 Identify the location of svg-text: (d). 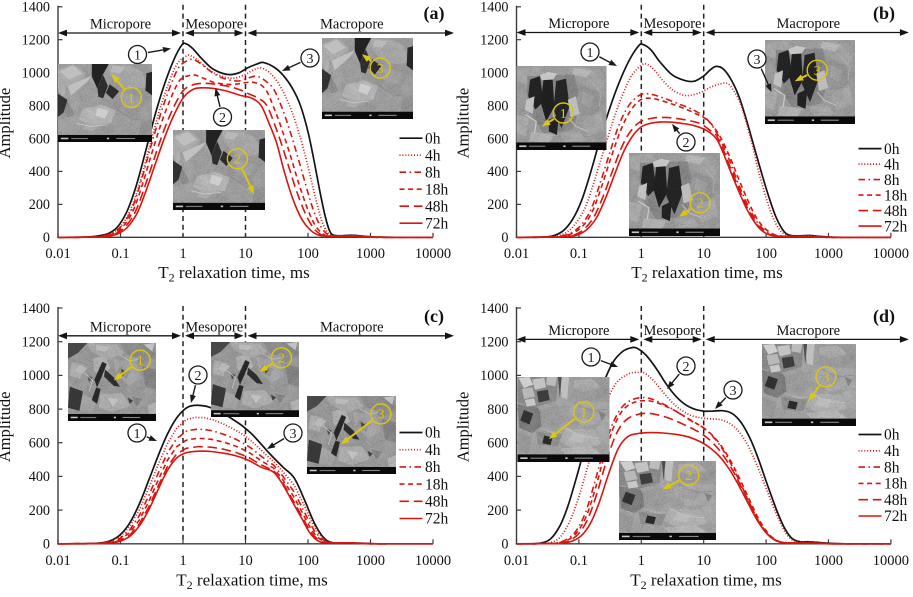
(884, 316).